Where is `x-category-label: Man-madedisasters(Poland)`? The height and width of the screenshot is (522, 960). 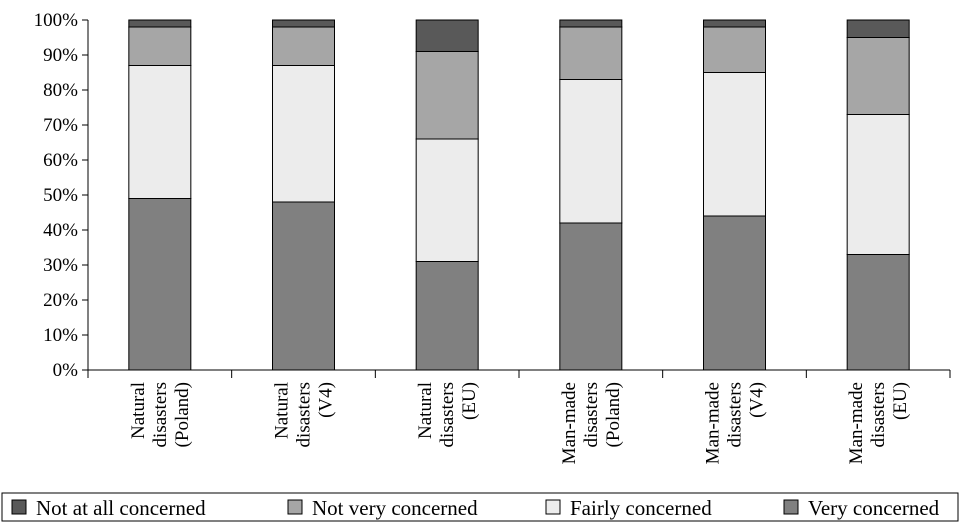
x-category-label: Man-madedisasters(Poland) is located at coordinates (591, 423).